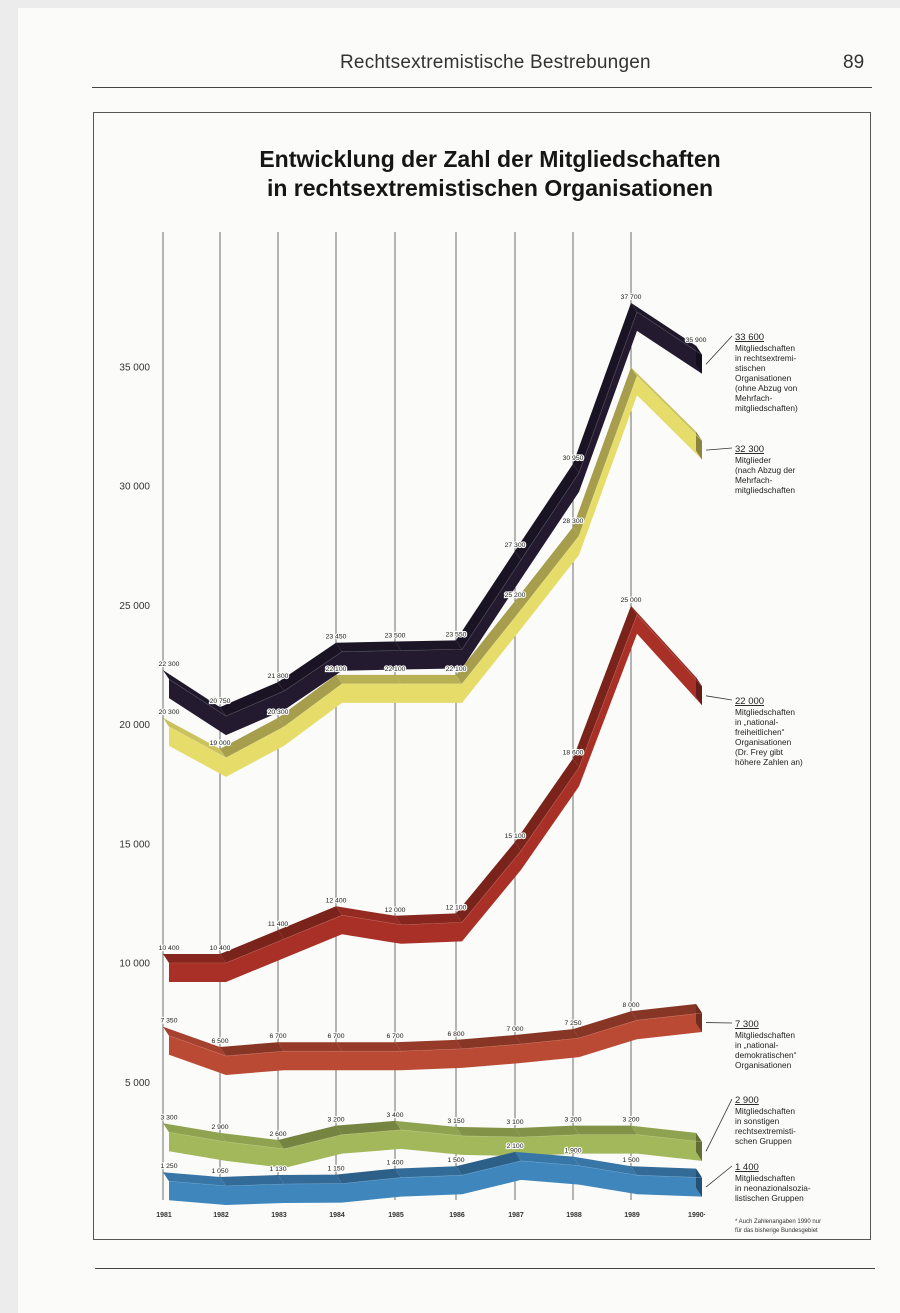  Describe the element at coordinates (278, 676) in the screenshot. I see `data-label-total: 21 800` at that location.